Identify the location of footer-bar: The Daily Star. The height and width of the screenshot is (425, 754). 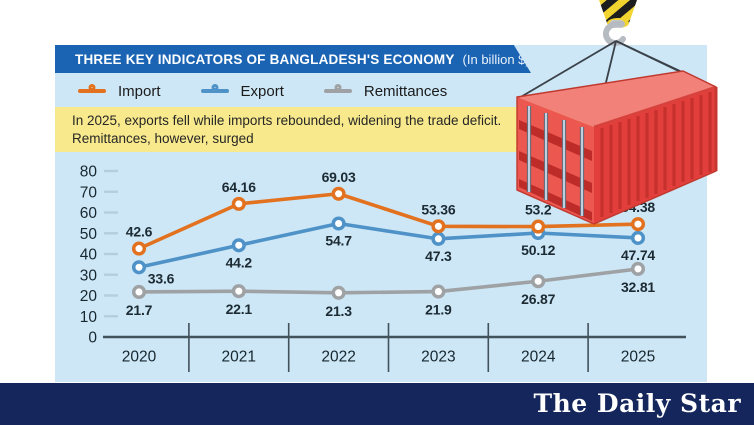
(377, 404).